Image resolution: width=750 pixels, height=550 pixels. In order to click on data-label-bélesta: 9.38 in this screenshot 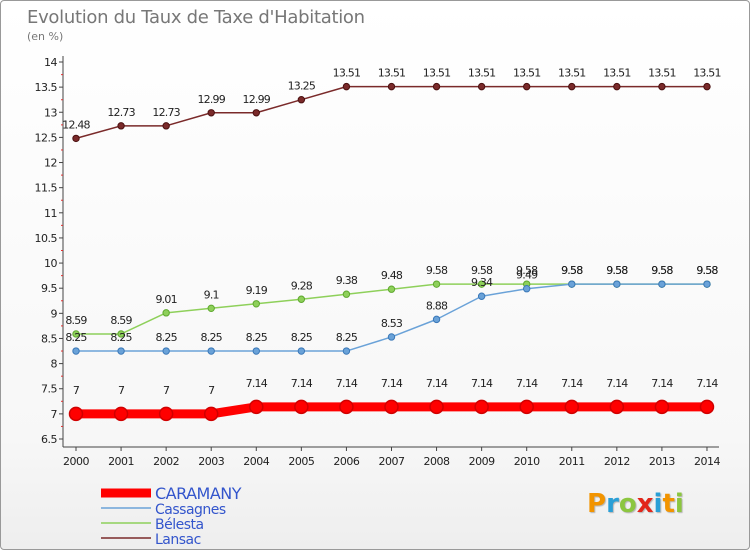, I will do `click(347, 280)`.